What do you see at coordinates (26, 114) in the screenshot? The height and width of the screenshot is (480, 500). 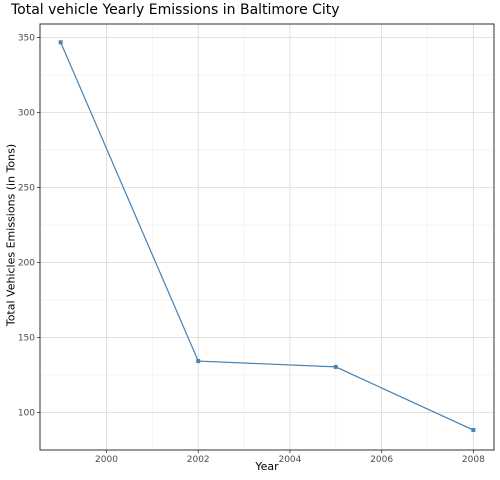 I see `y-tick-label: 300` at bounding box center [26, 114].